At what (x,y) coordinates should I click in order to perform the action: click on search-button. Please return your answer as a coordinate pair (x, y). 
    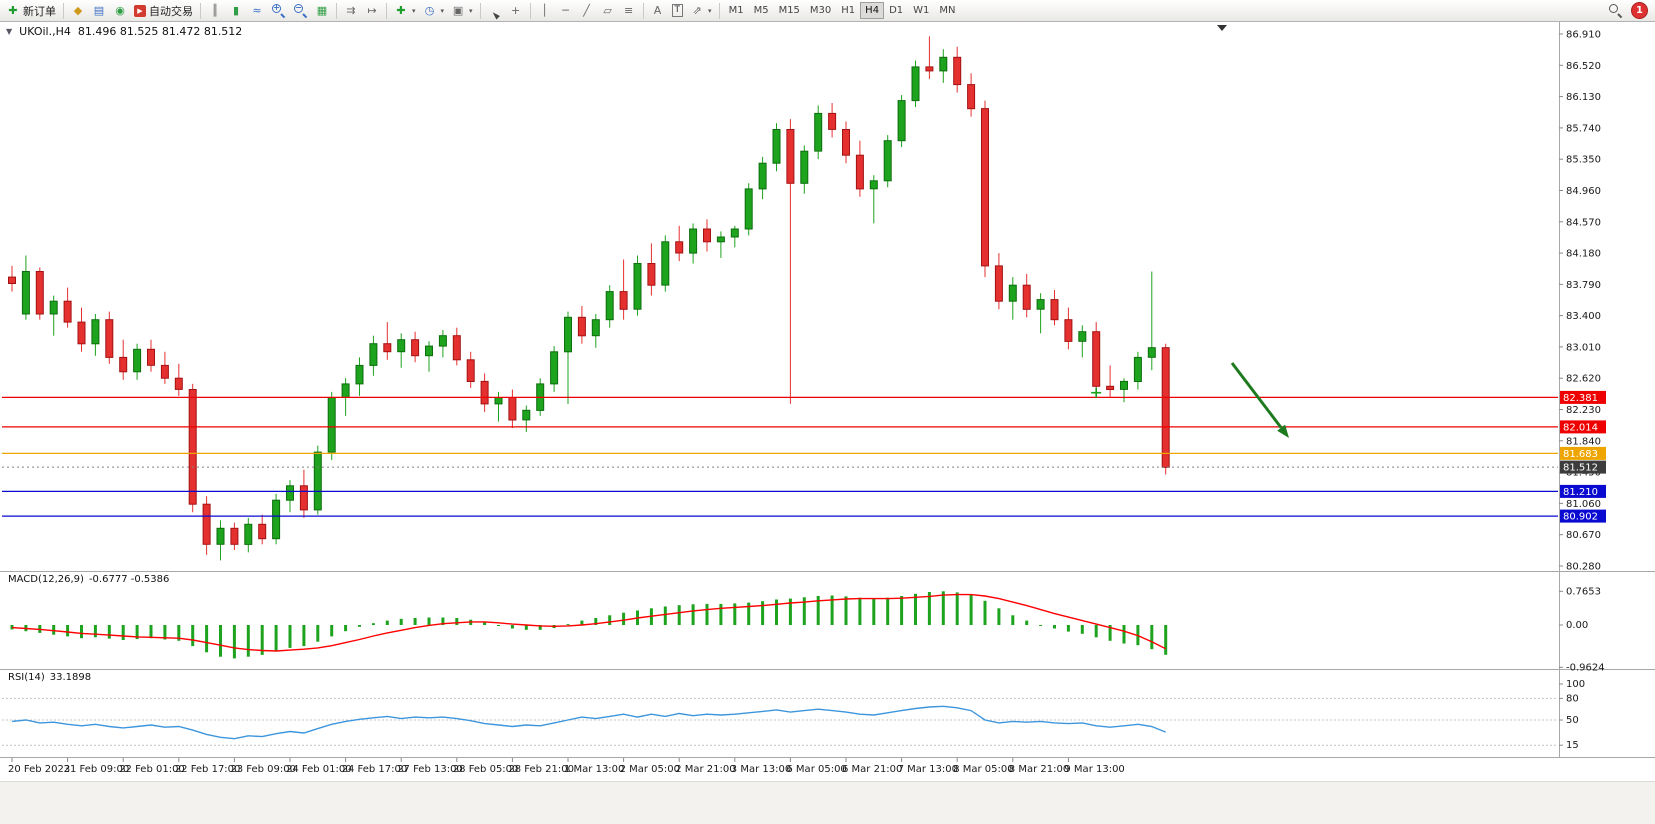
    Looking at the image, I should click on (1615, 10).